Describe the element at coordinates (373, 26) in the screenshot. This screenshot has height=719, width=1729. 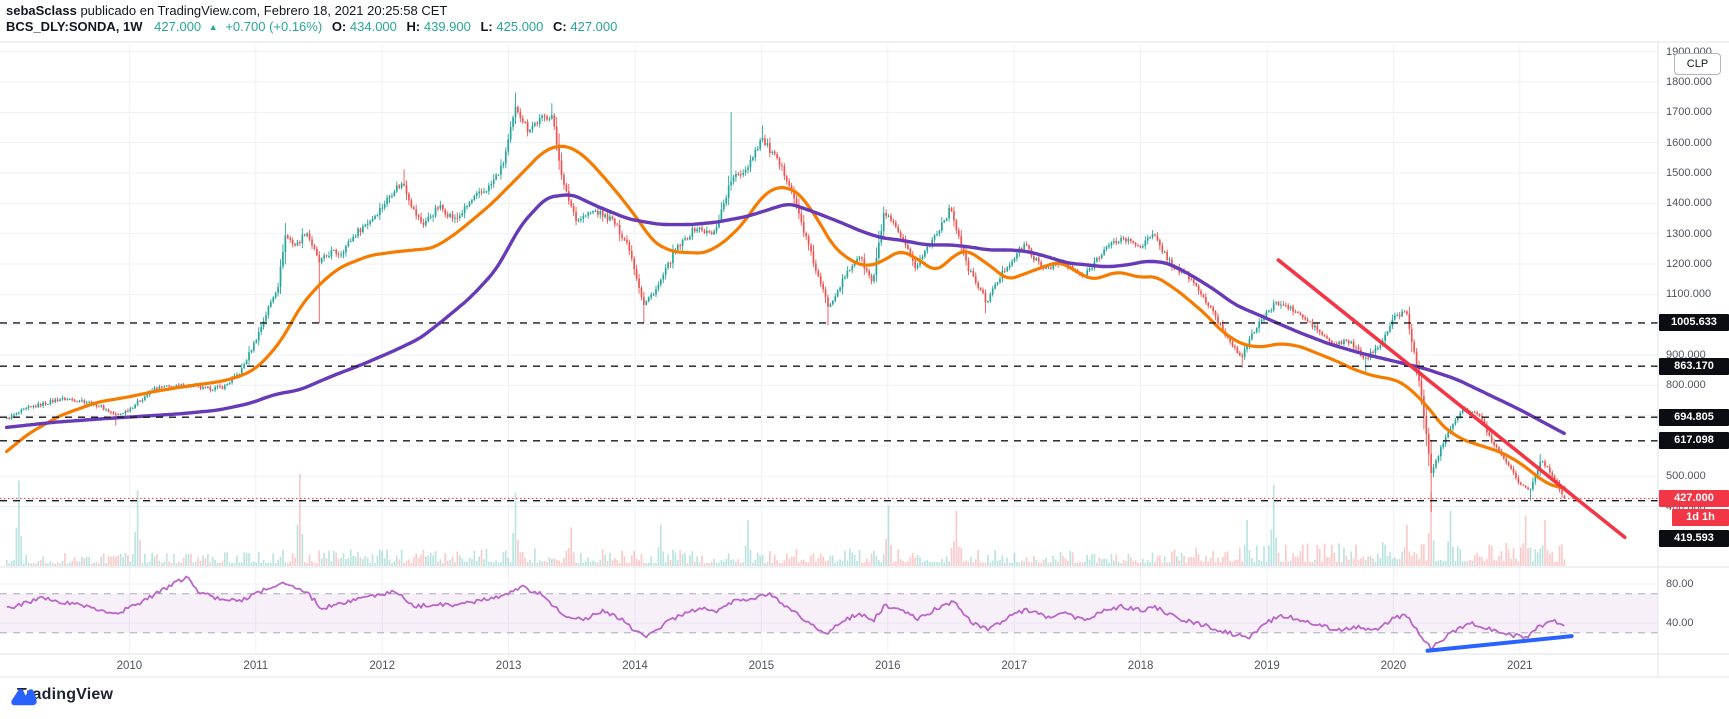
I see `open-value: 434.000` at that location.